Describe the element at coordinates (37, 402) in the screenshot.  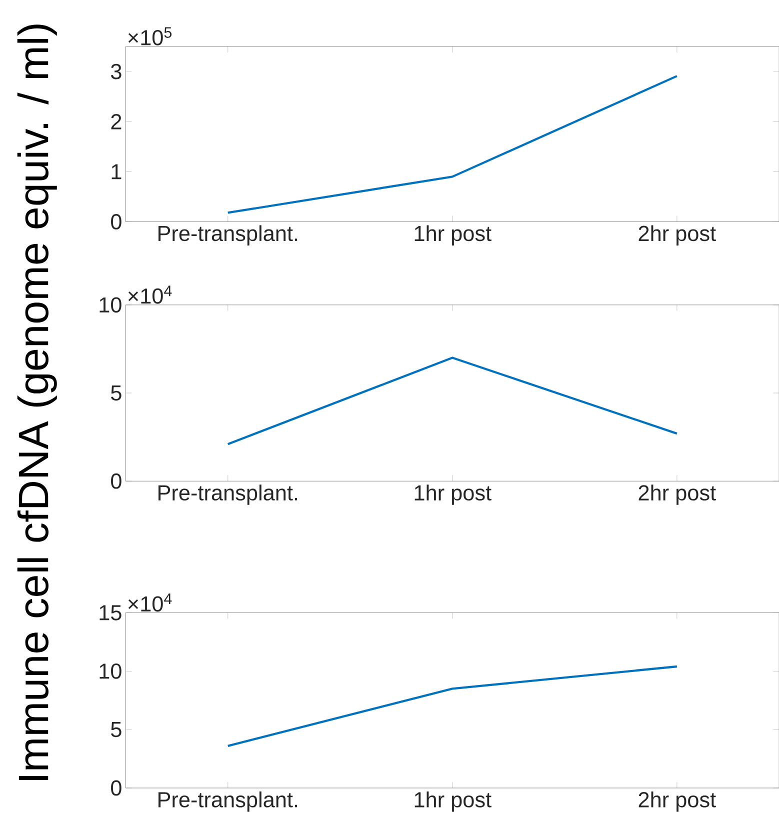
I see `y-axis-title: Immune cell cfDNA (genome equiv. / ml)` at that location.